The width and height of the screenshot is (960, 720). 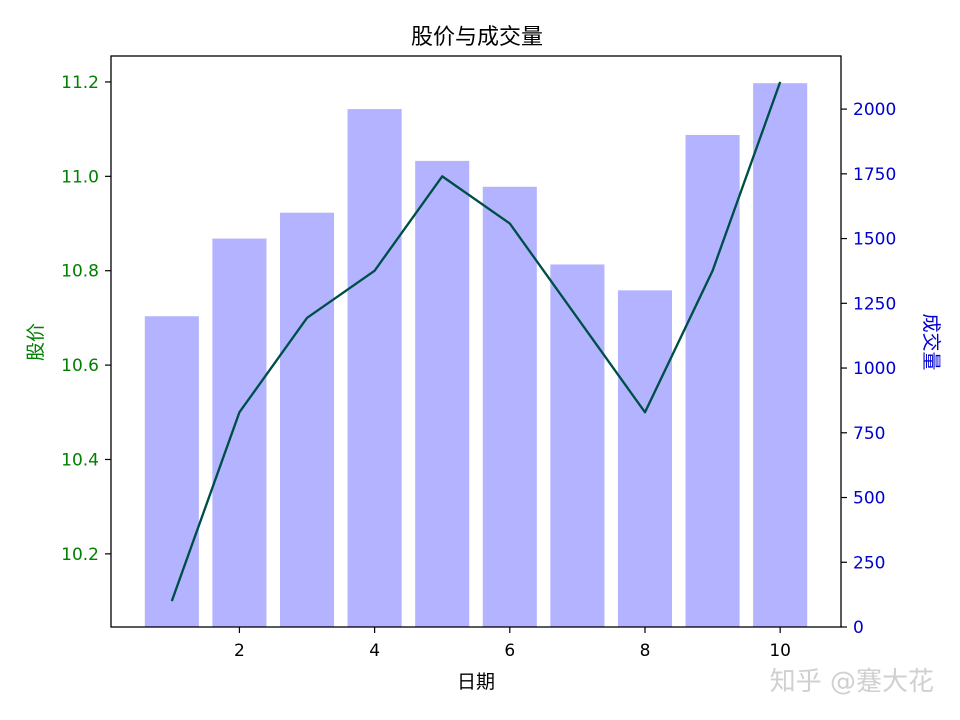 I want to click on x-tick-label: 2, so click(x=239, y=651).